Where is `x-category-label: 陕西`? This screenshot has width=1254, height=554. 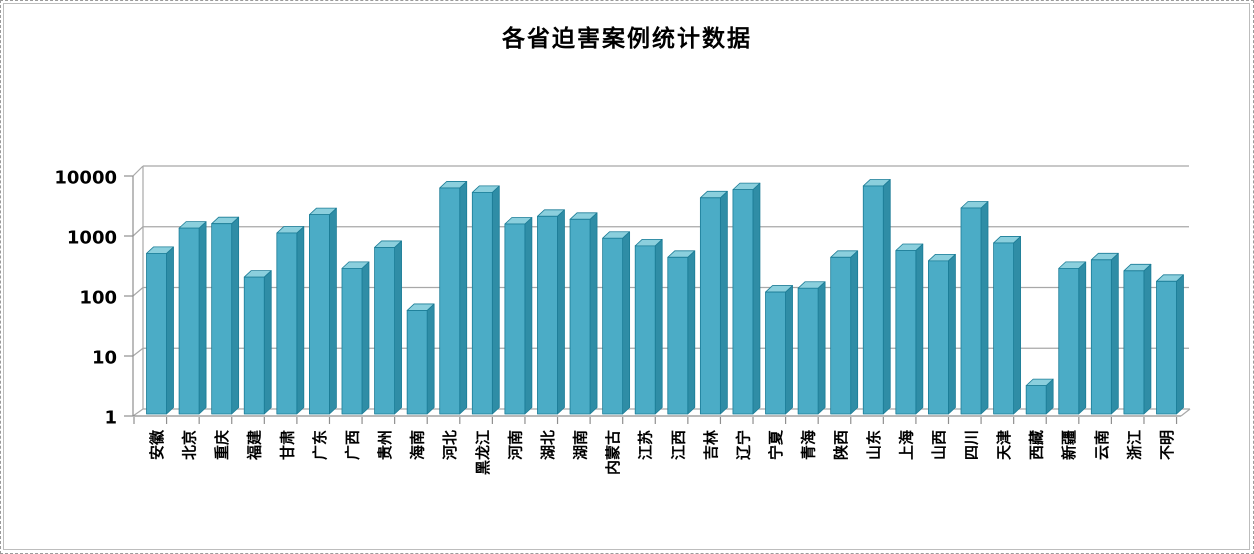
x-category-label: 陕西 is located at coordinates (841, 445).